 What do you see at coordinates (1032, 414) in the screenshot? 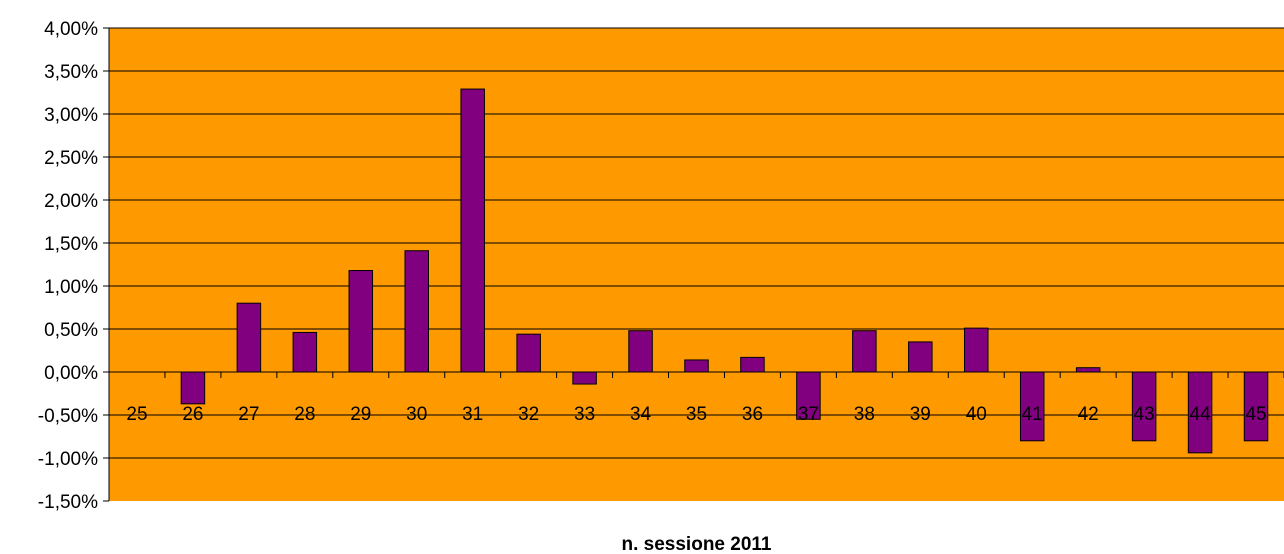
I see `x-category-label: 41` at bounding box center [1032, 414].